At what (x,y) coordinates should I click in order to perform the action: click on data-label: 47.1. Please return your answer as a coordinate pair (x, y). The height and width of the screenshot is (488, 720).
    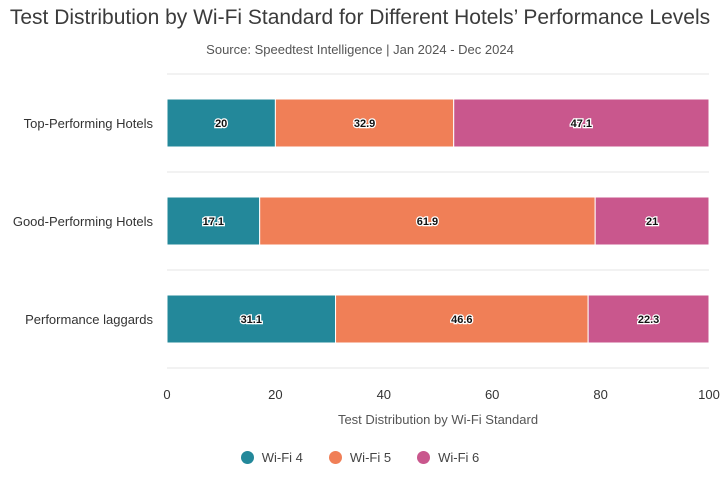
    Looking at the image, I should click on (581, 124).